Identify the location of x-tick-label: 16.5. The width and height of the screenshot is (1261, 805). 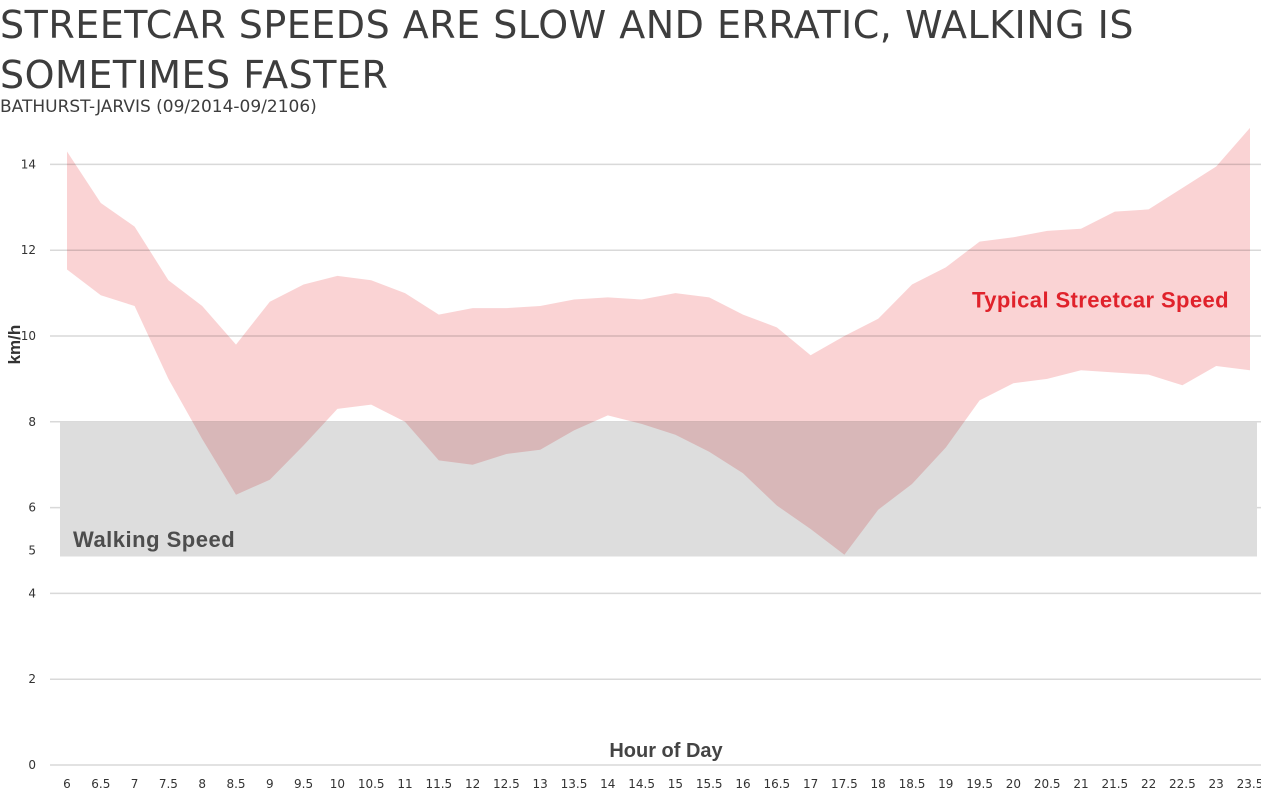
(776, 784).